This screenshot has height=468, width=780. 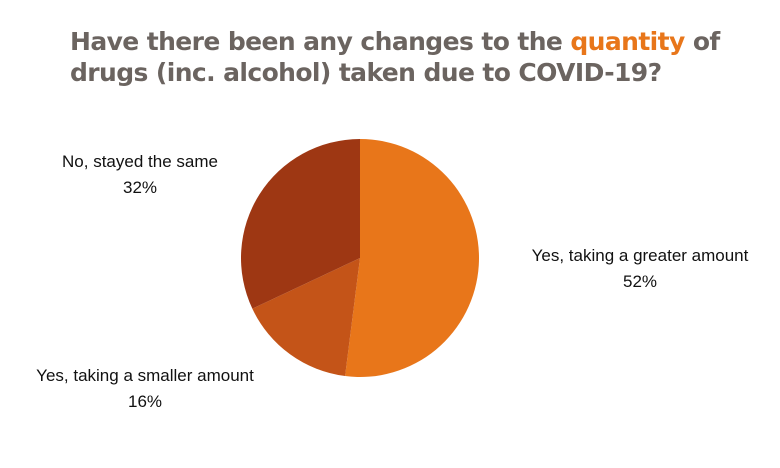 I want to click on title-highlight: quantity, so click(x=627, y=41).